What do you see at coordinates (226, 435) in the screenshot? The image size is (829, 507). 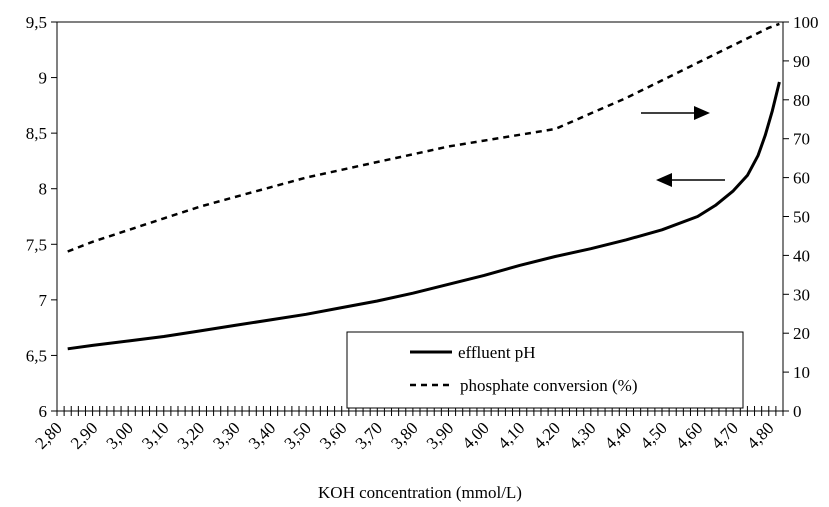 I see `x-tick-label: 3,30` at bounding box center [226, 435].